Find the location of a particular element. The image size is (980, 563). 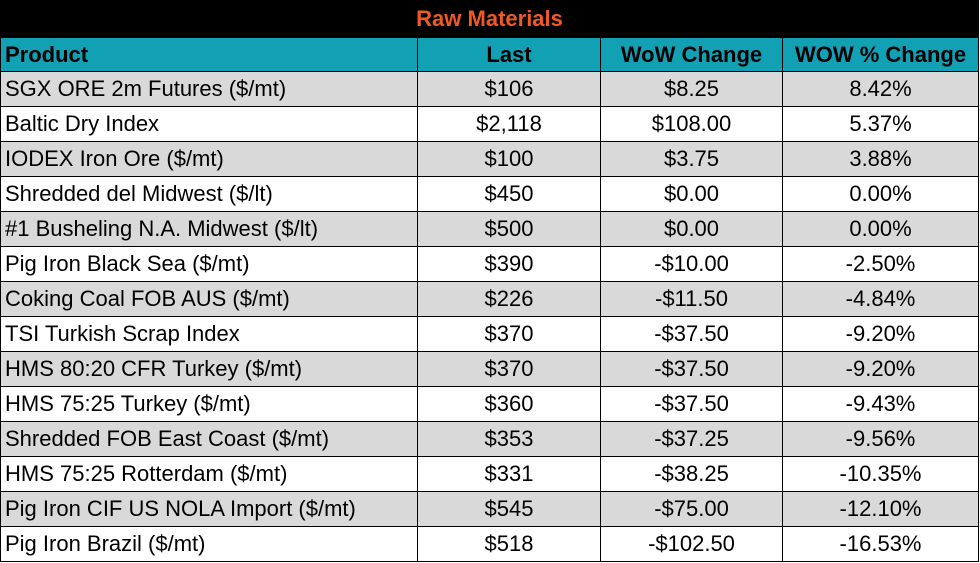

last-cell: $353 is located at coordinates (509, 439).